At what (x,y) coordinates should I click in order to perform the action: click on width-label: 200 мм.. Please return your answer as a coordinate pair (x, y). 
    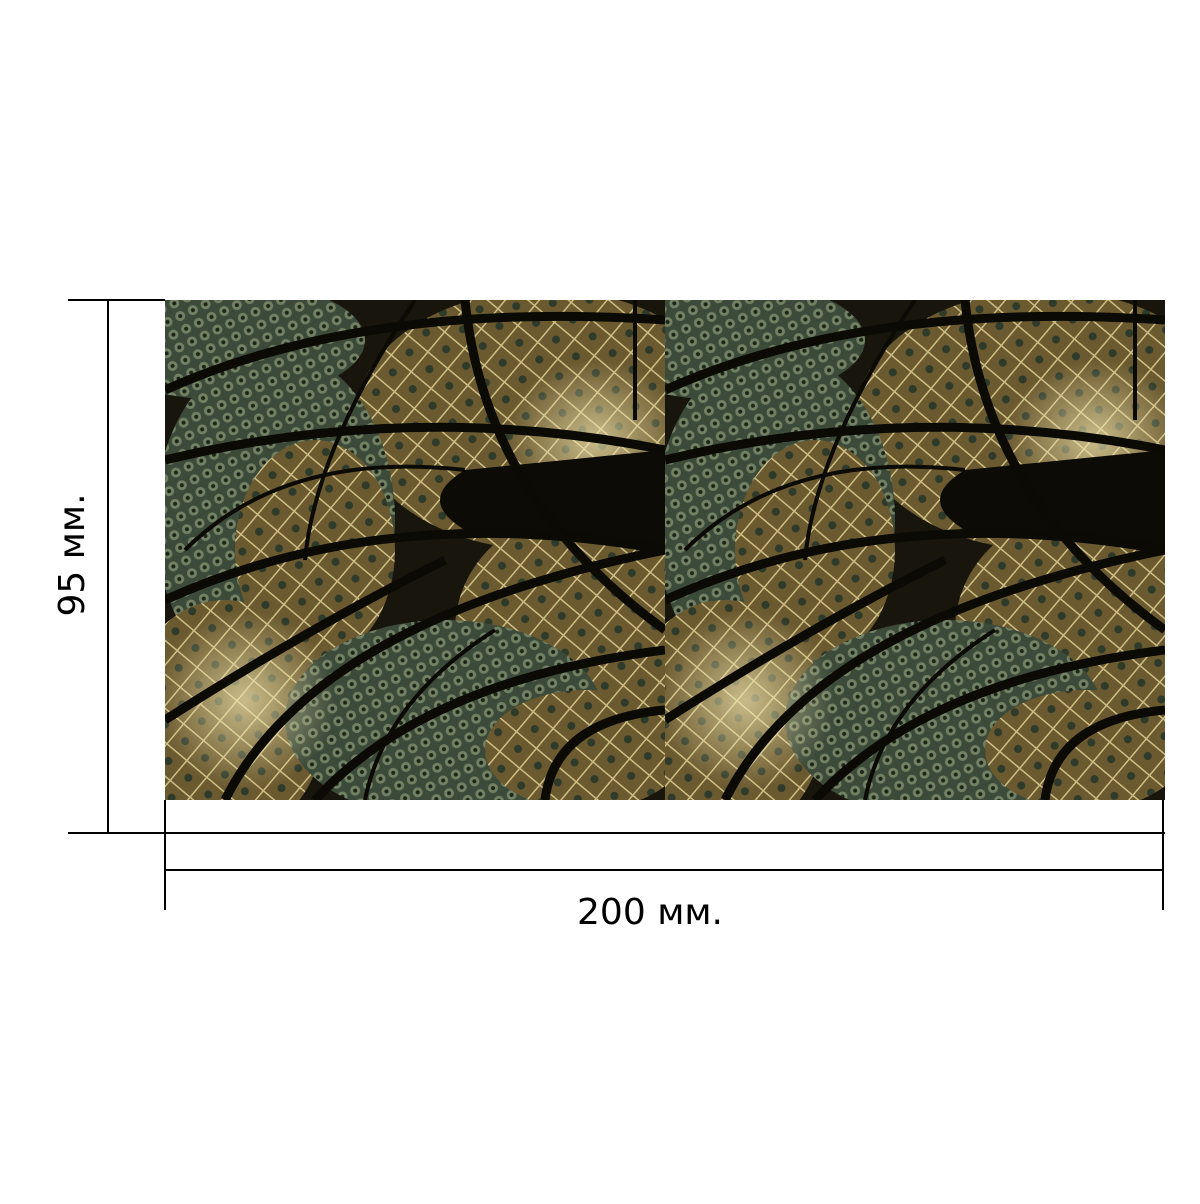
    Looking at the image, I should click on (650, 912).